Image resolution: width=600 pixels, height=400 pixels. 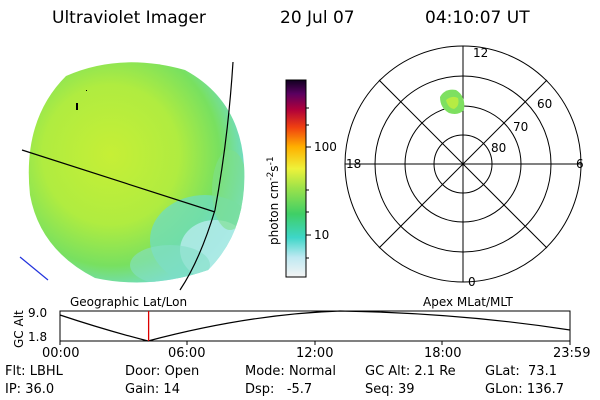 What do you see at coordinates (129, 18) in the screenshot?
I see `instrument-title: Ultraviolet Imager` at bounding box center [129, 18].